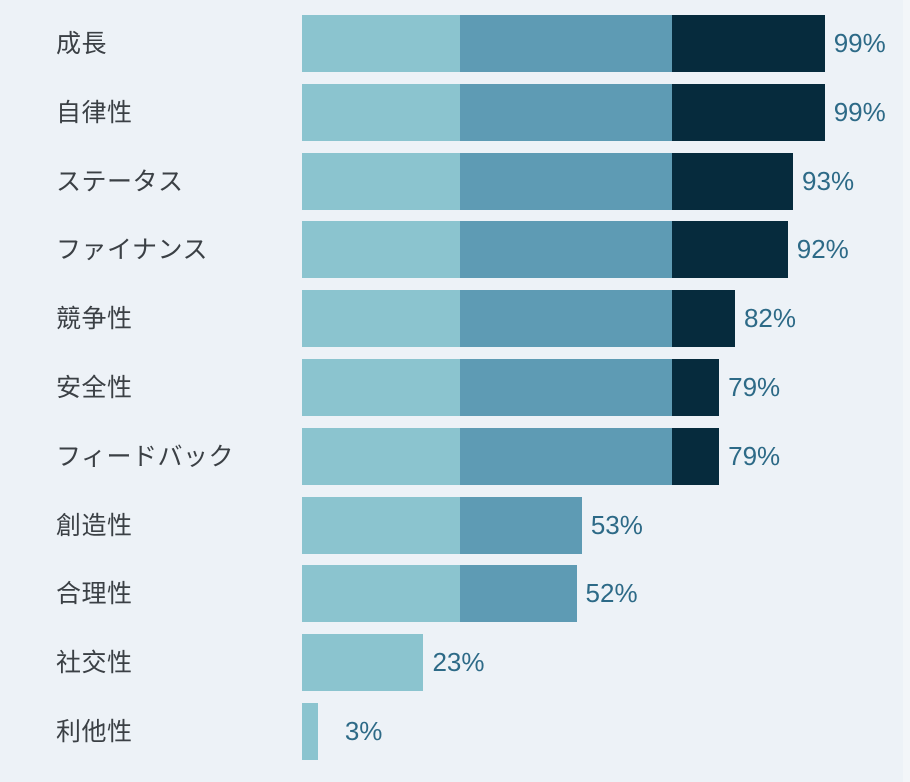 This screenshot has height=782, width=910. What do you see at coordinates (120, 181) in the screenshot?
I see `category-label: ステータス` at bounding box center [120, 181].